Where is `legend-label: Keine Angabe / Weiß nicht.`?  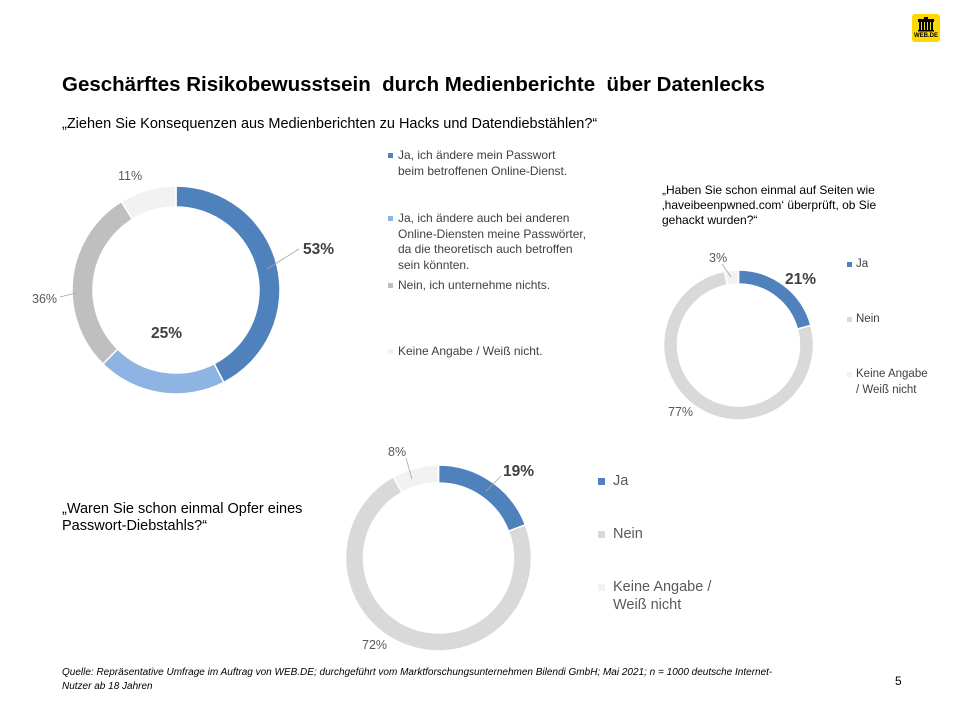 legend-label: Keine Angabe / Weiß nicht. is located at coordinates (470, 351).